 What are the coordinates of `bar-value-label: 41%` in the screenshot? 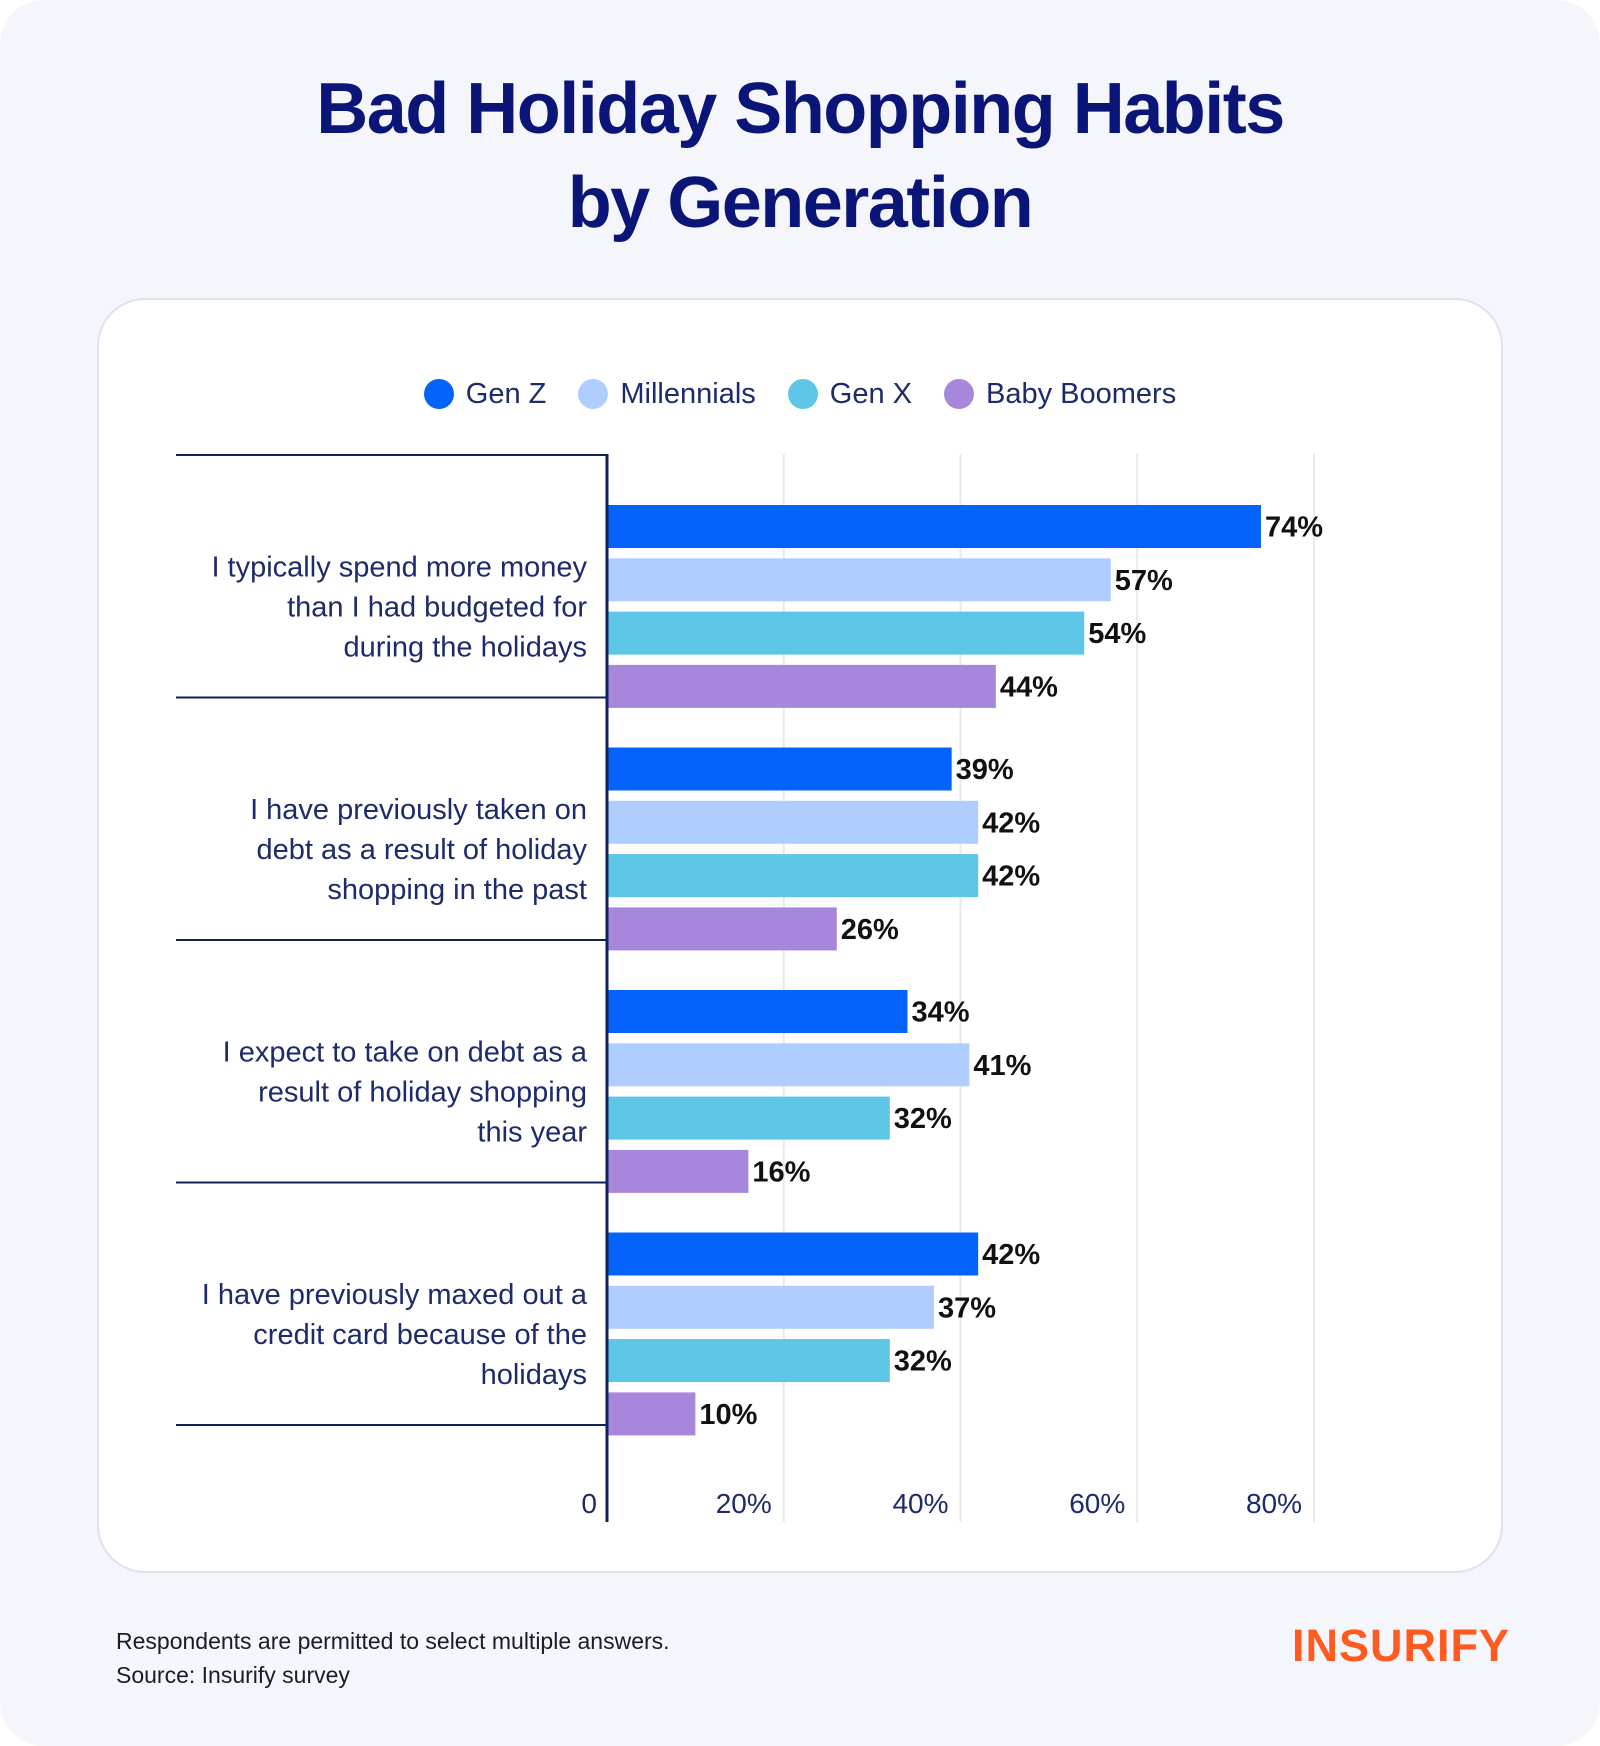 It's located at (1002, 1066).